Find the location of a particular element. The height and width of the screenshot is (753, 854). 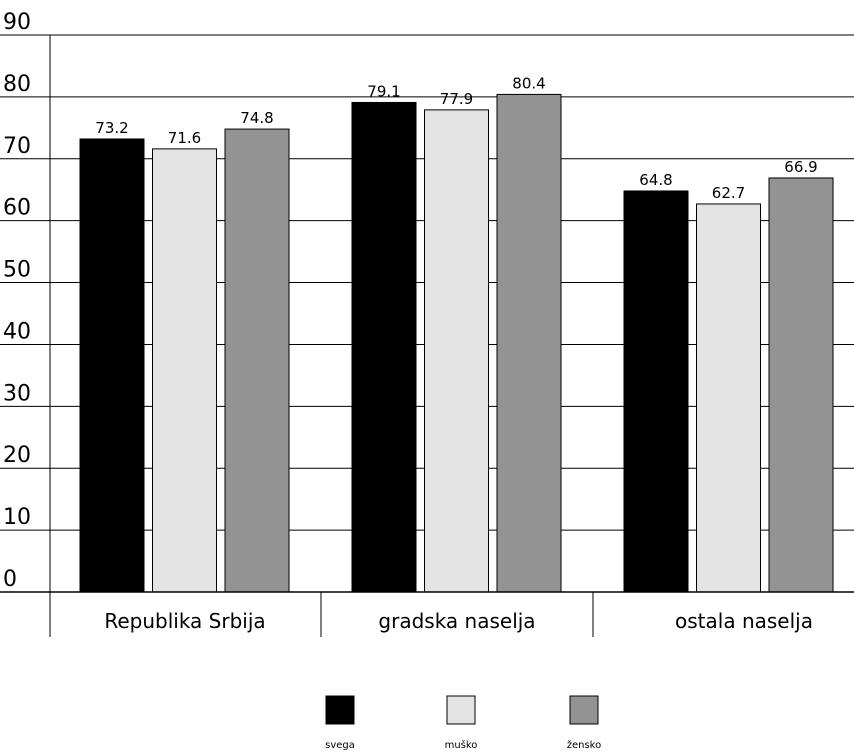

data-label: 71.6 is located at coordinates (184, 138).